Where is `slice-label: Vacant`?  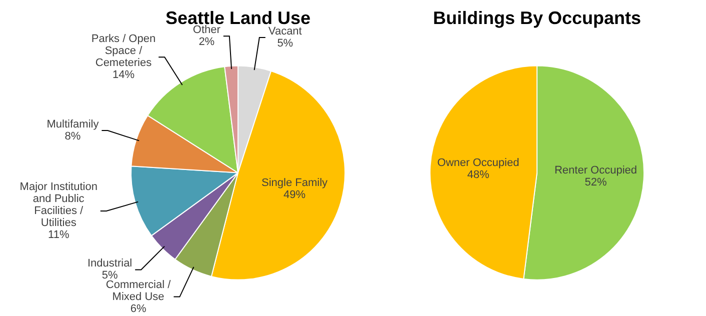 slice-label: Vacant is located at coordinates (285, 32).